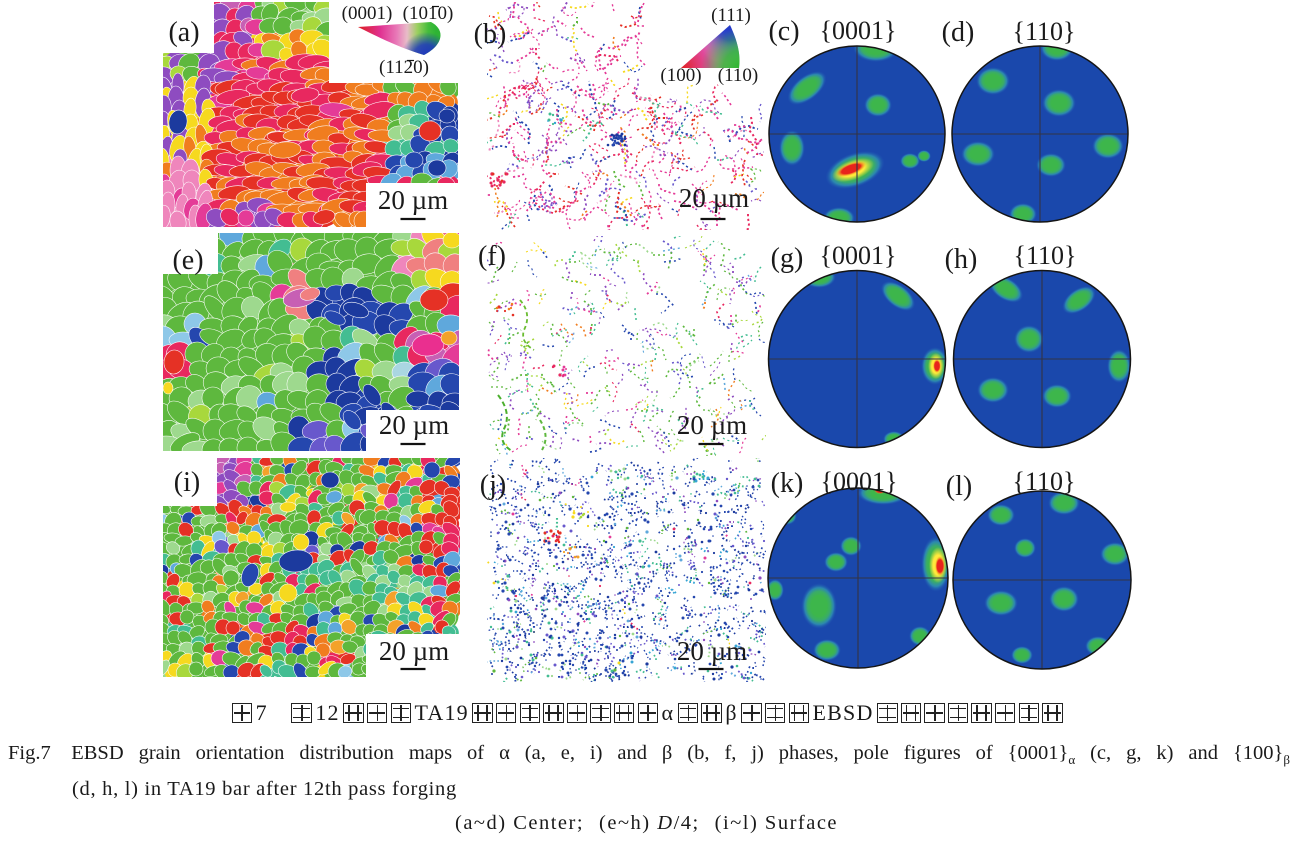  Describe the element at coordinates (787, 258) in the screenshot. I see `svg-text: (g)` at that location.